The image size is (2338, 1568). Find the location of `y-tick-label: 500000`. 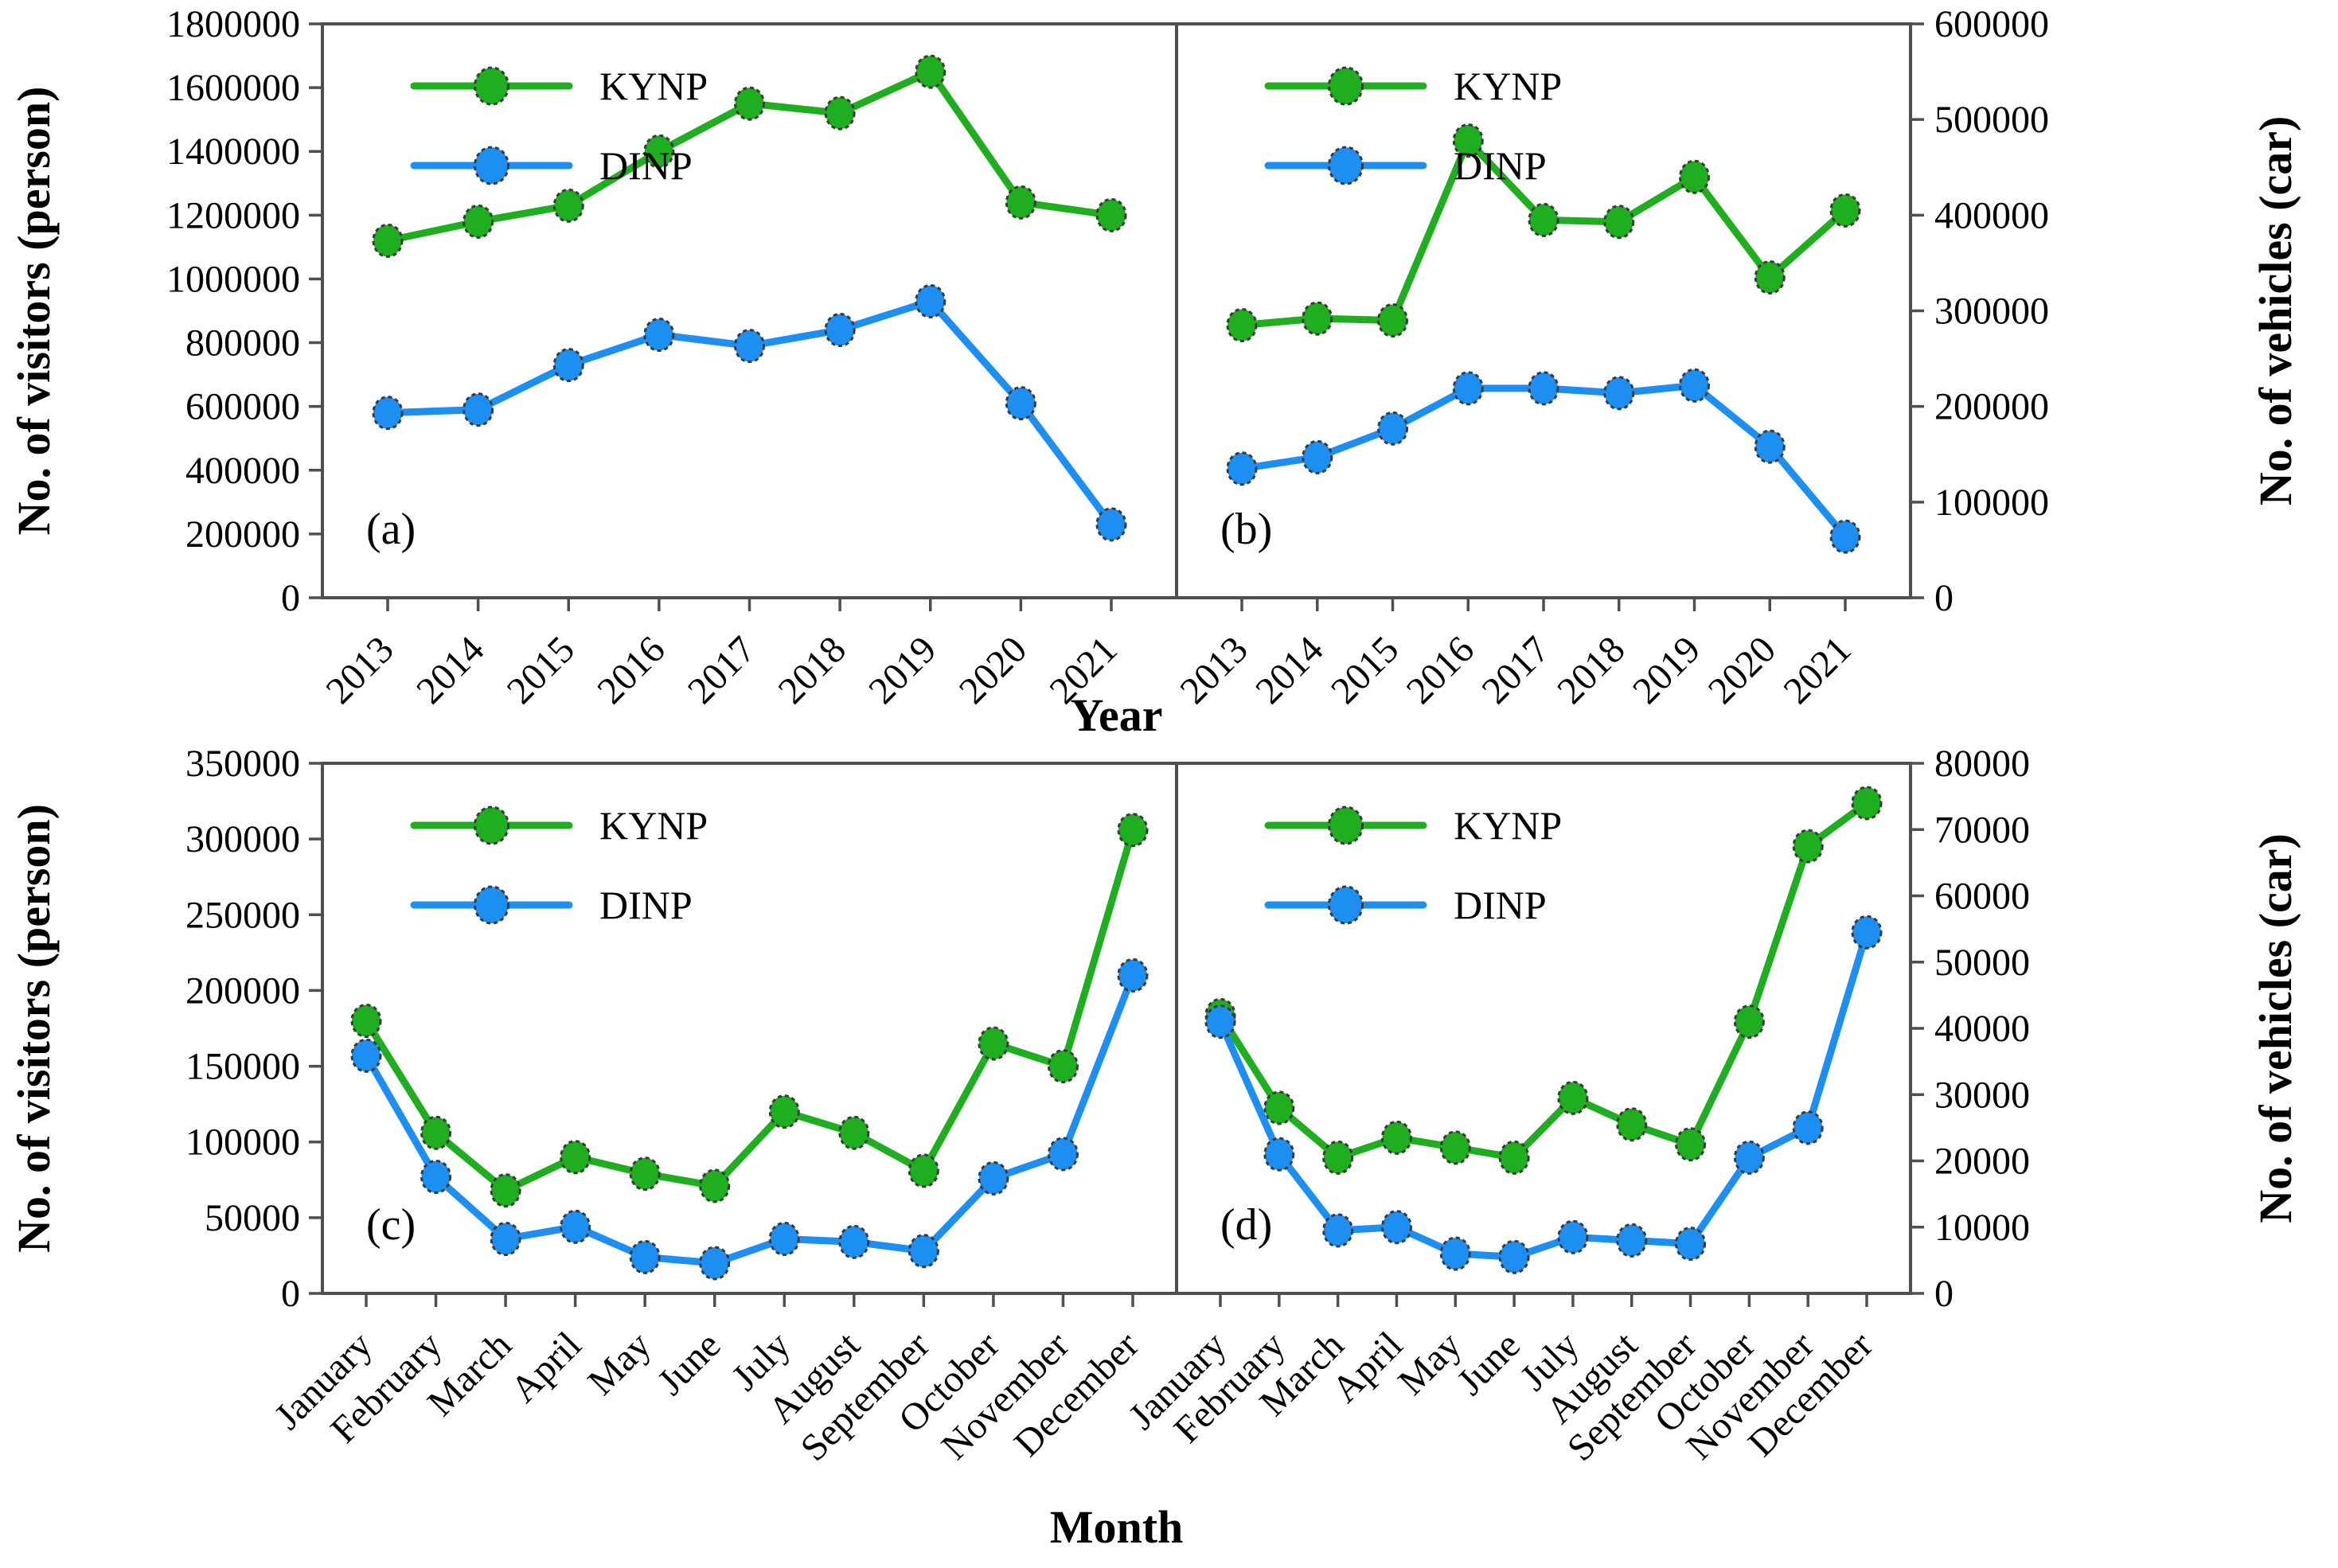

y-tick-label: 500000 is located at coordinates (1991, 120).